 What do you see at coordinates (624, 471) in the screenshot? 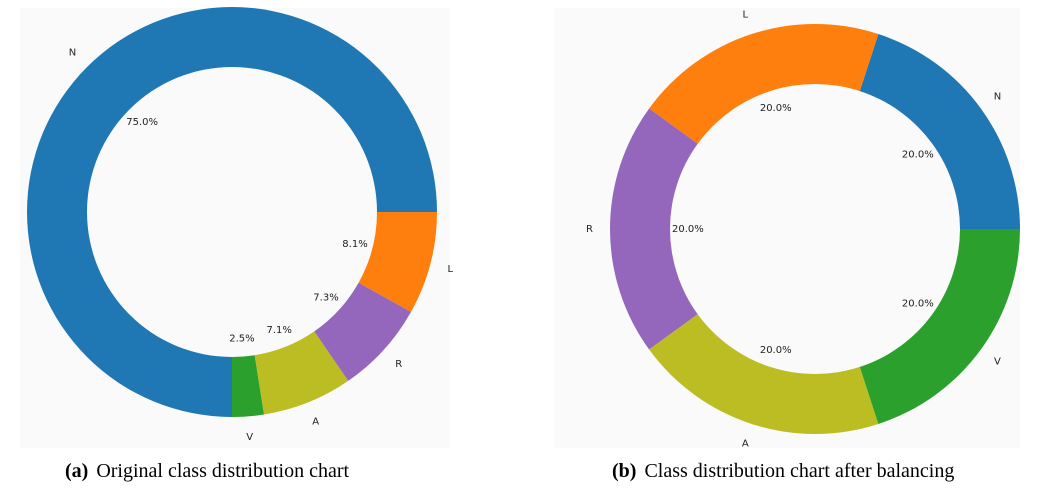
I see `caption-tag: (b)` at bounding box center [624, 471].